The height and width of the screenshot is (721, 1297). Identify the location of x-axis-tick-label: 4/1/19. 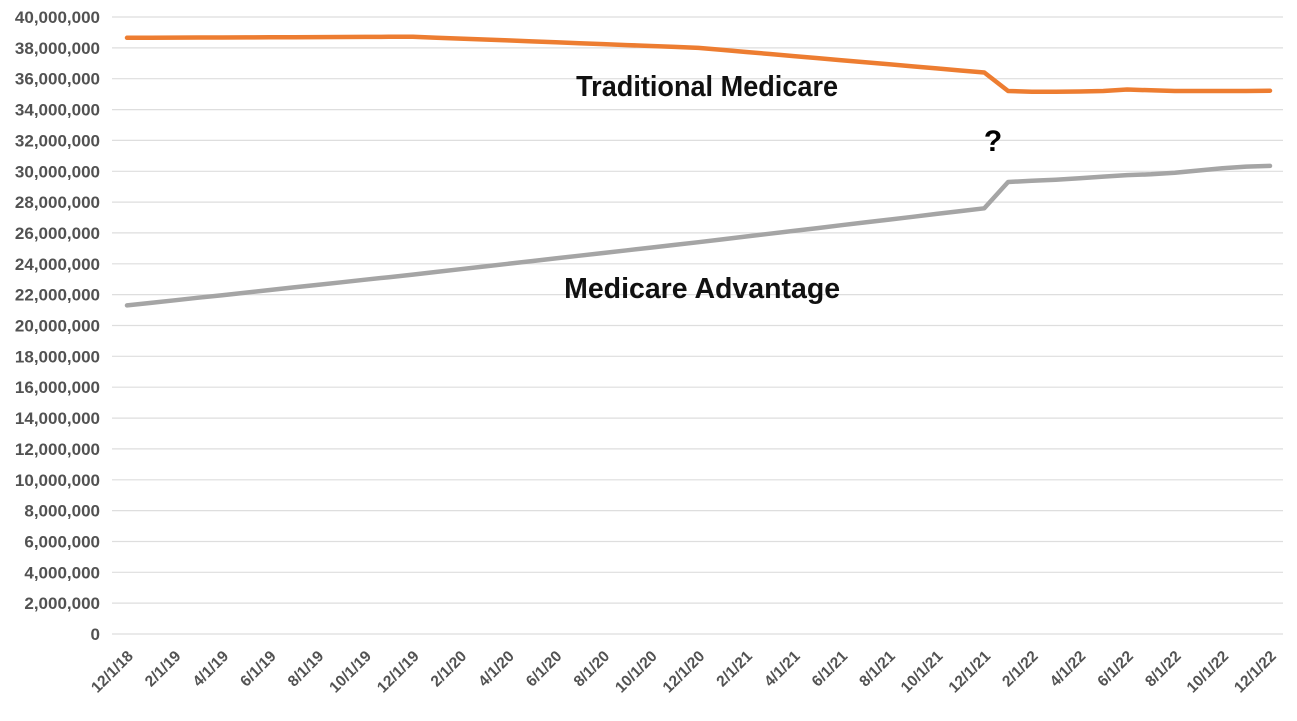
(211, 669).